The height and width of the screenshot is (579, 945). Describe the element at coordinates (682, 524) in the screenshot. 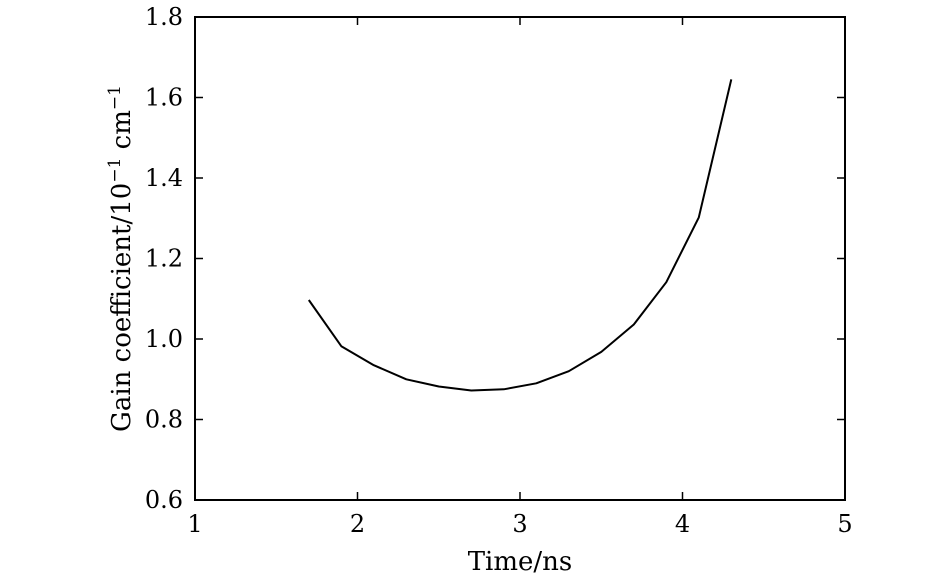

I see `x-tick-label: 4` at that location.